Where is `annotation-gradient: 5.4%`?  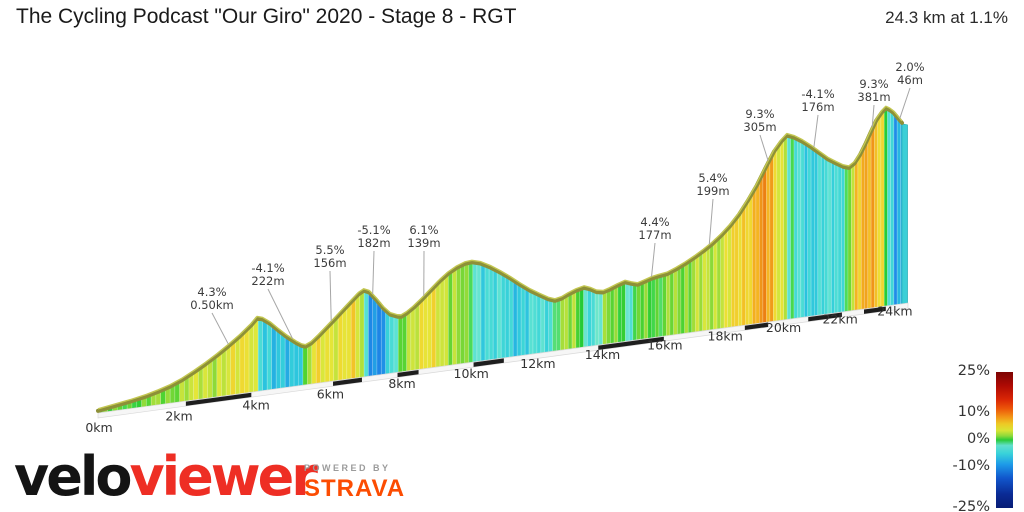 annotation-gradient: 5.4% is located at coordinates (712, 178).